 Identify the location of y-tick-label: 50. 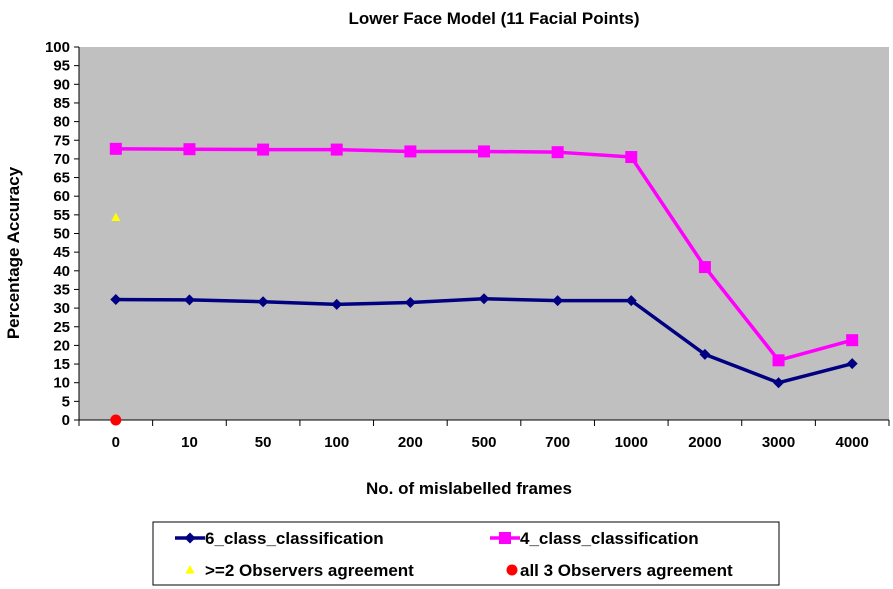
(61, 234).